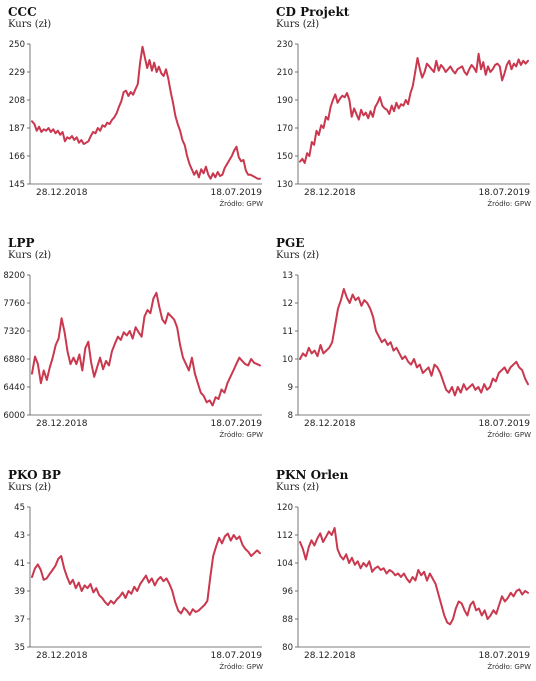  What do you see at coordinates (287, 332) in the screenshot?
I see `y-tick-label: 11` at bounding box center [287, 332].